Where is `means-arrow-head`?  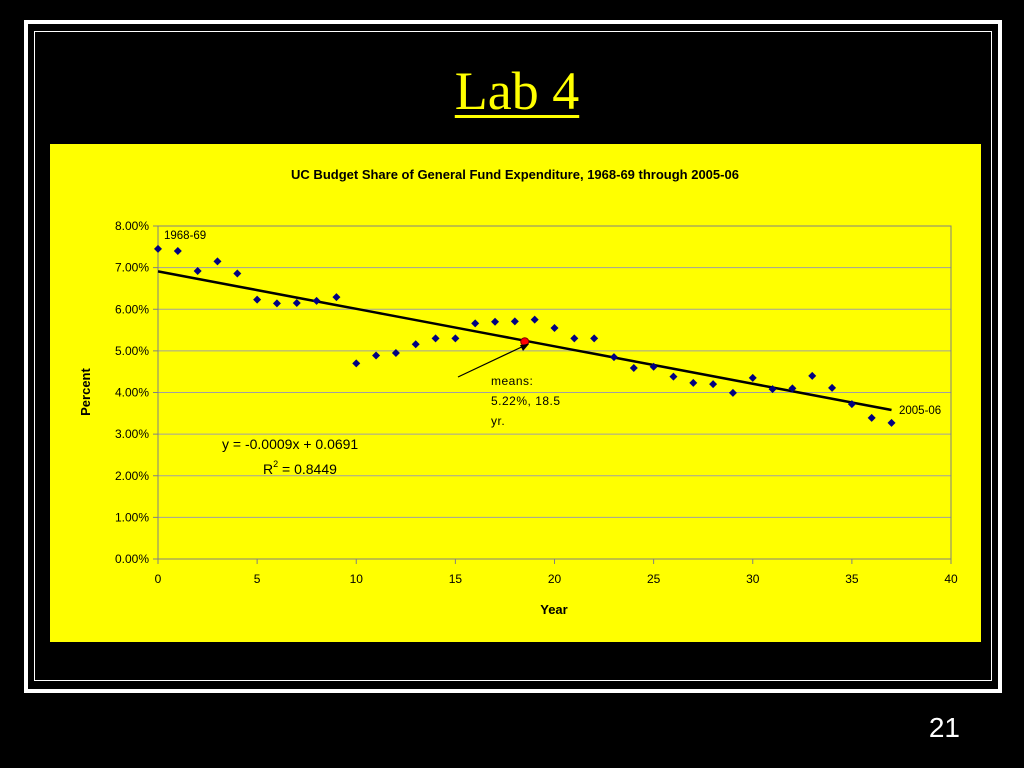 means-arrow-head is located at coordinates (524, 347).